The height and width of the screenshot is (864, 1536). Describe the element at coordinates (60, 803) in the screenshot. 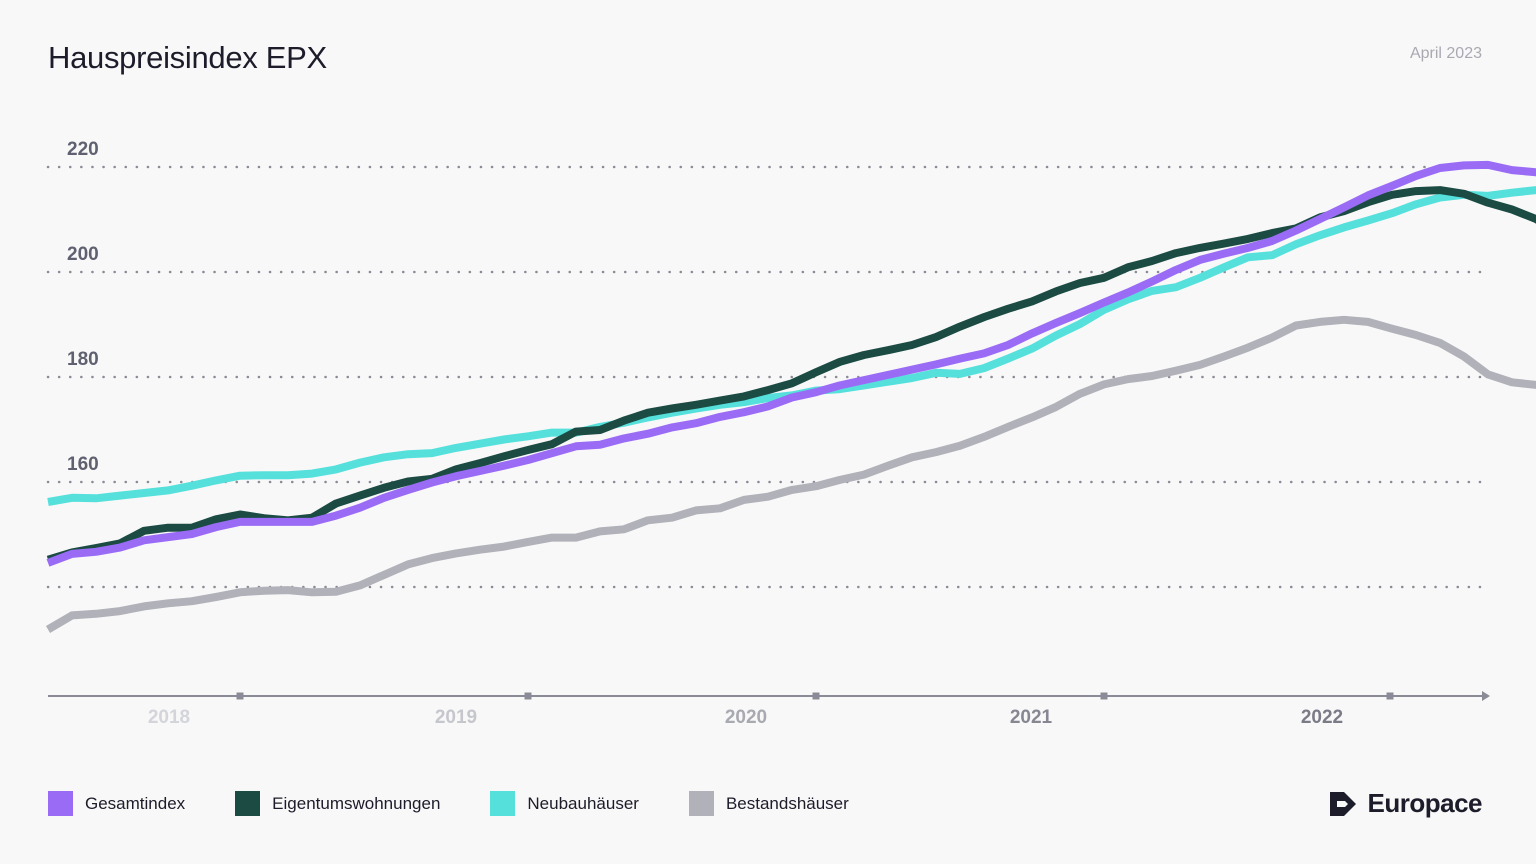

I see `legend-swatch-gesamtindex` at that location.